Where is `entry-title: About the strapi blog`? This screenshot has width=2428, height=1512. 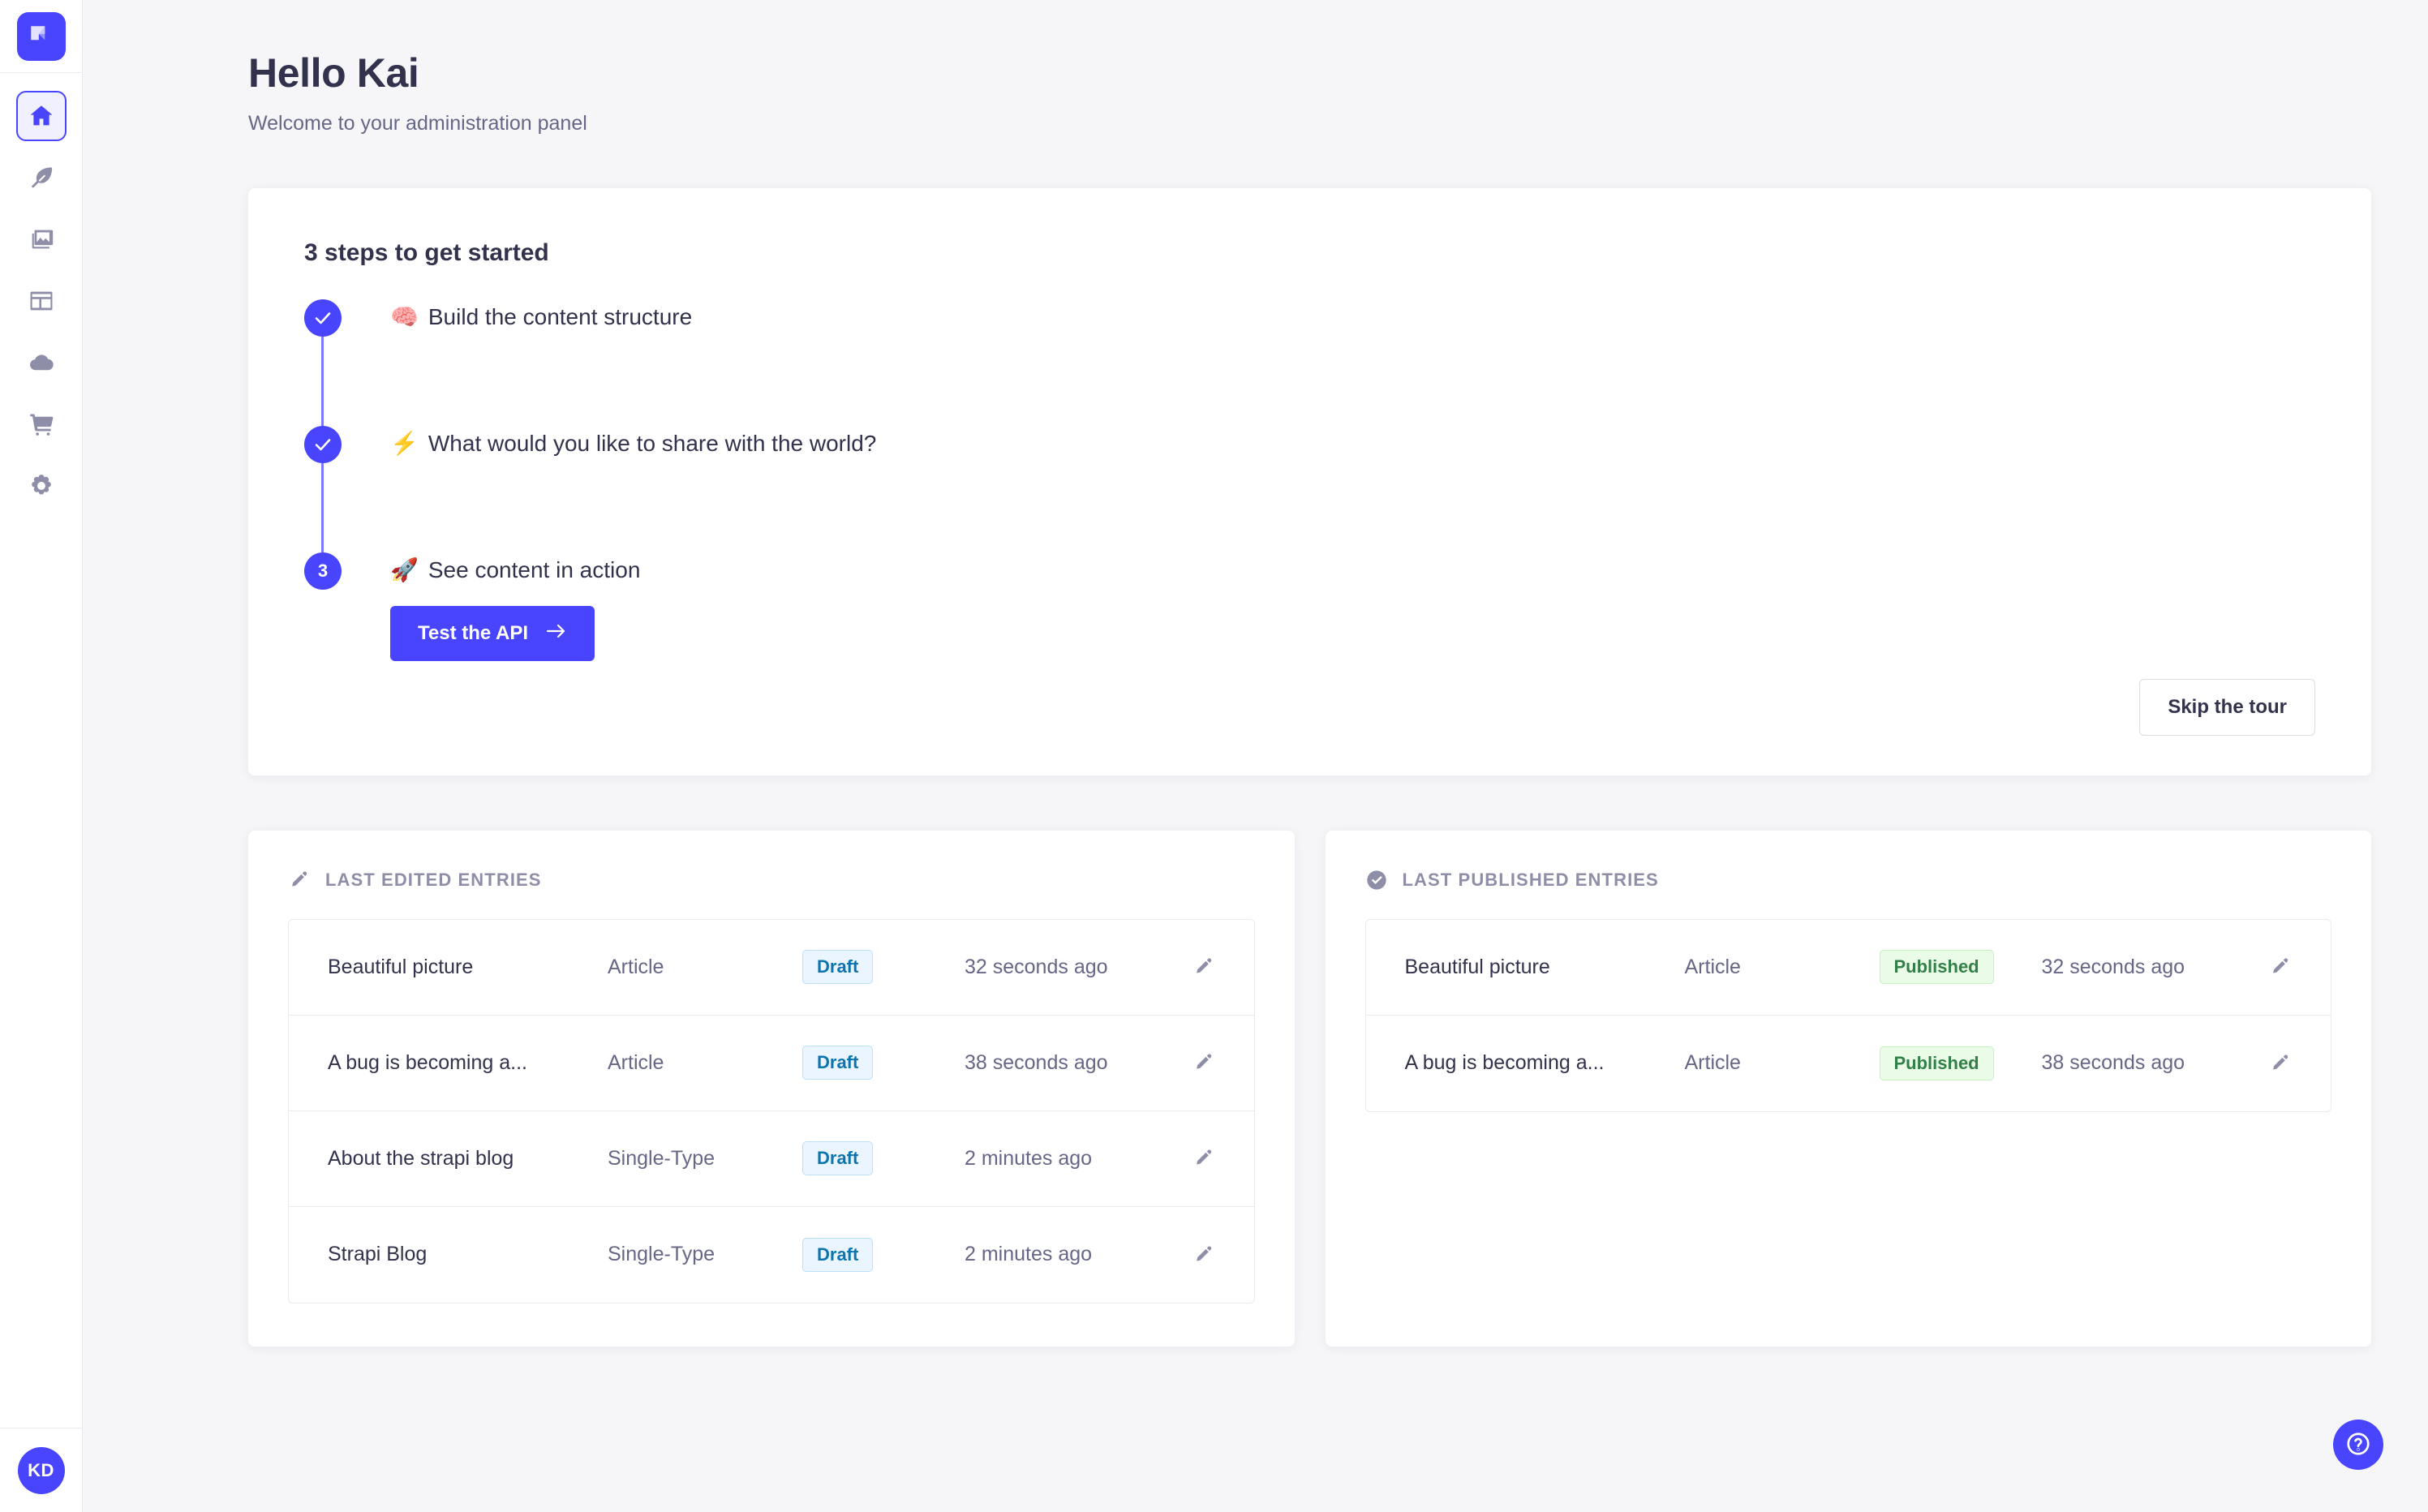 entry-title: About the strapi blog is located at coordinates (421, 1158).